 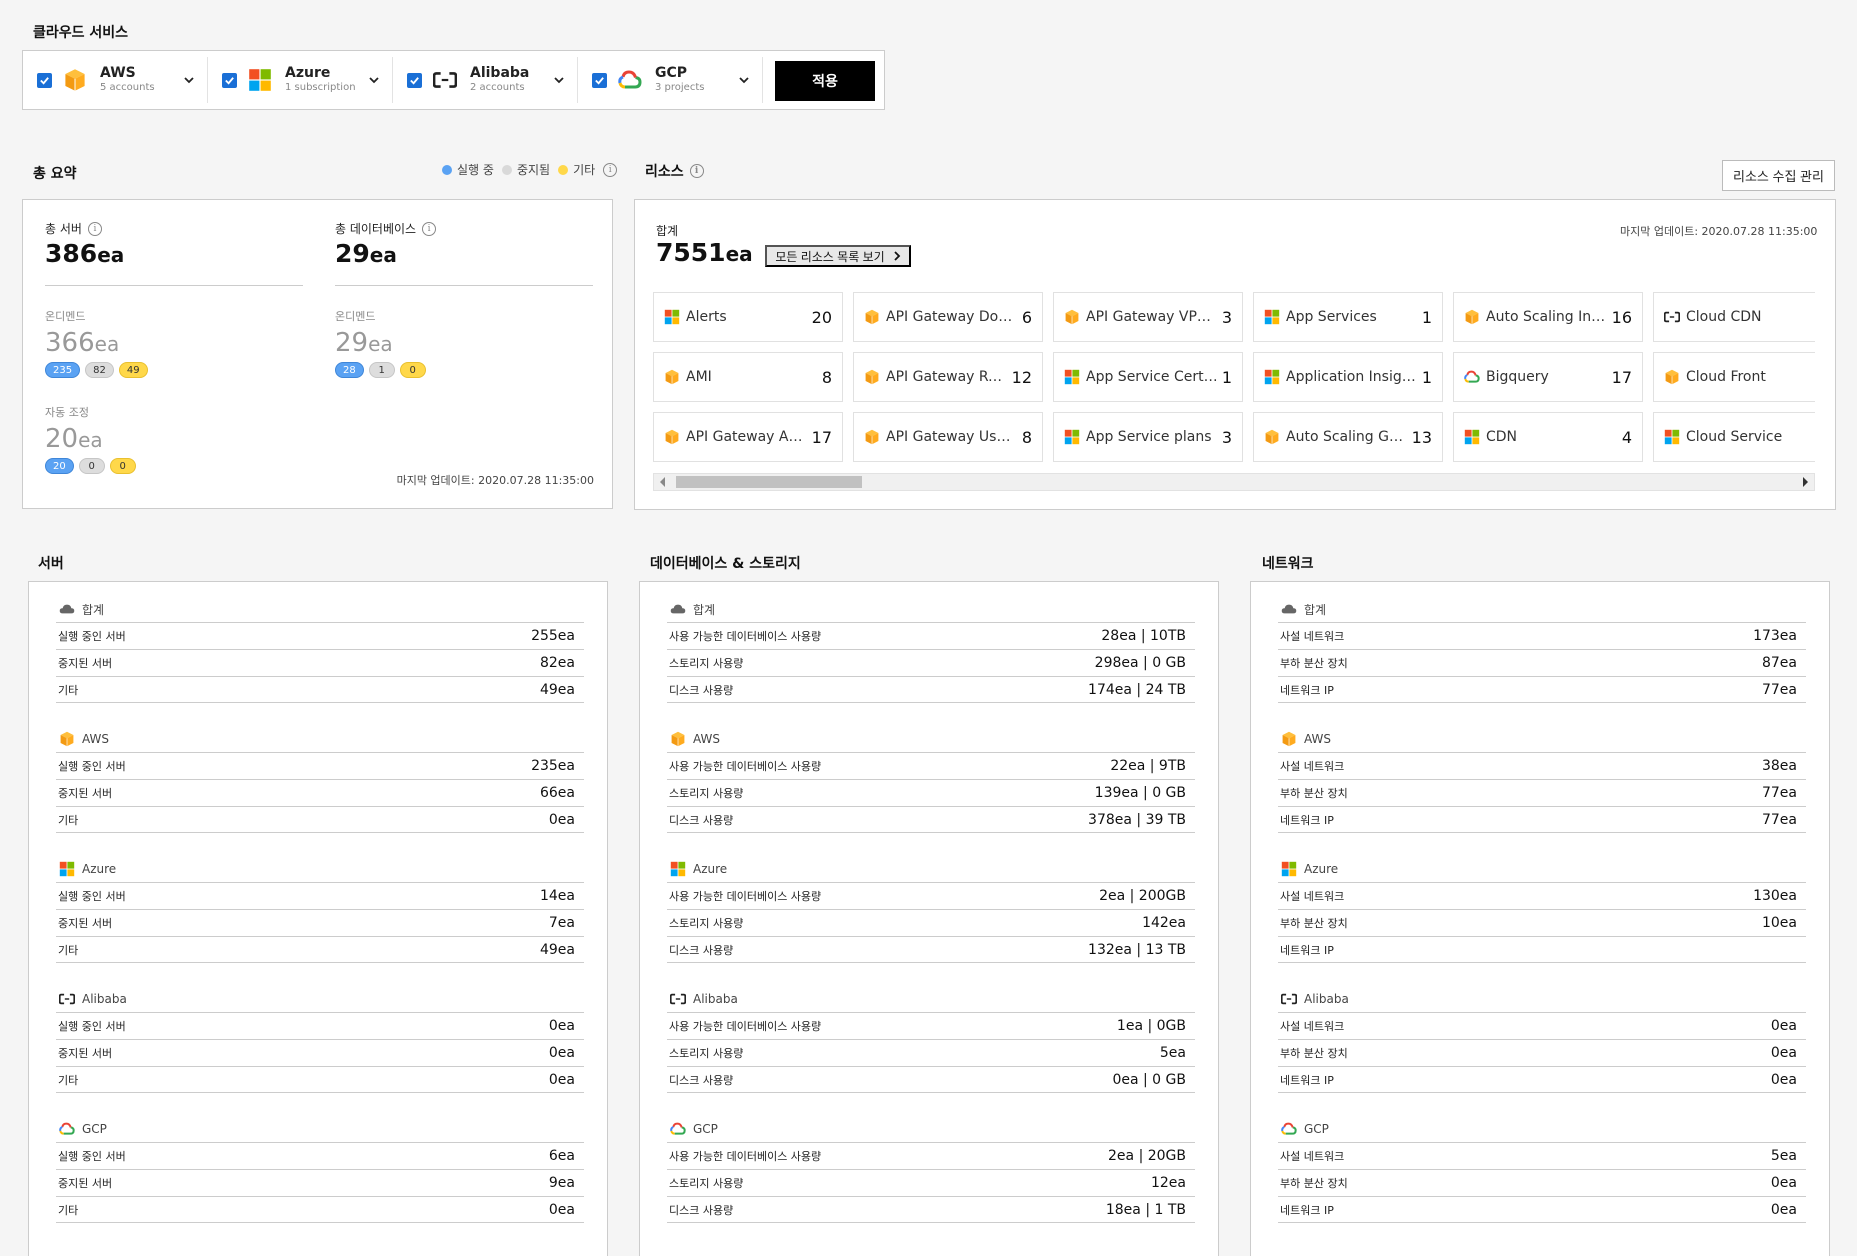 What do you see at coordinates (825, 81) in the screenshot?
I see `apply-button: 적용` at bounding box center [825, 81].